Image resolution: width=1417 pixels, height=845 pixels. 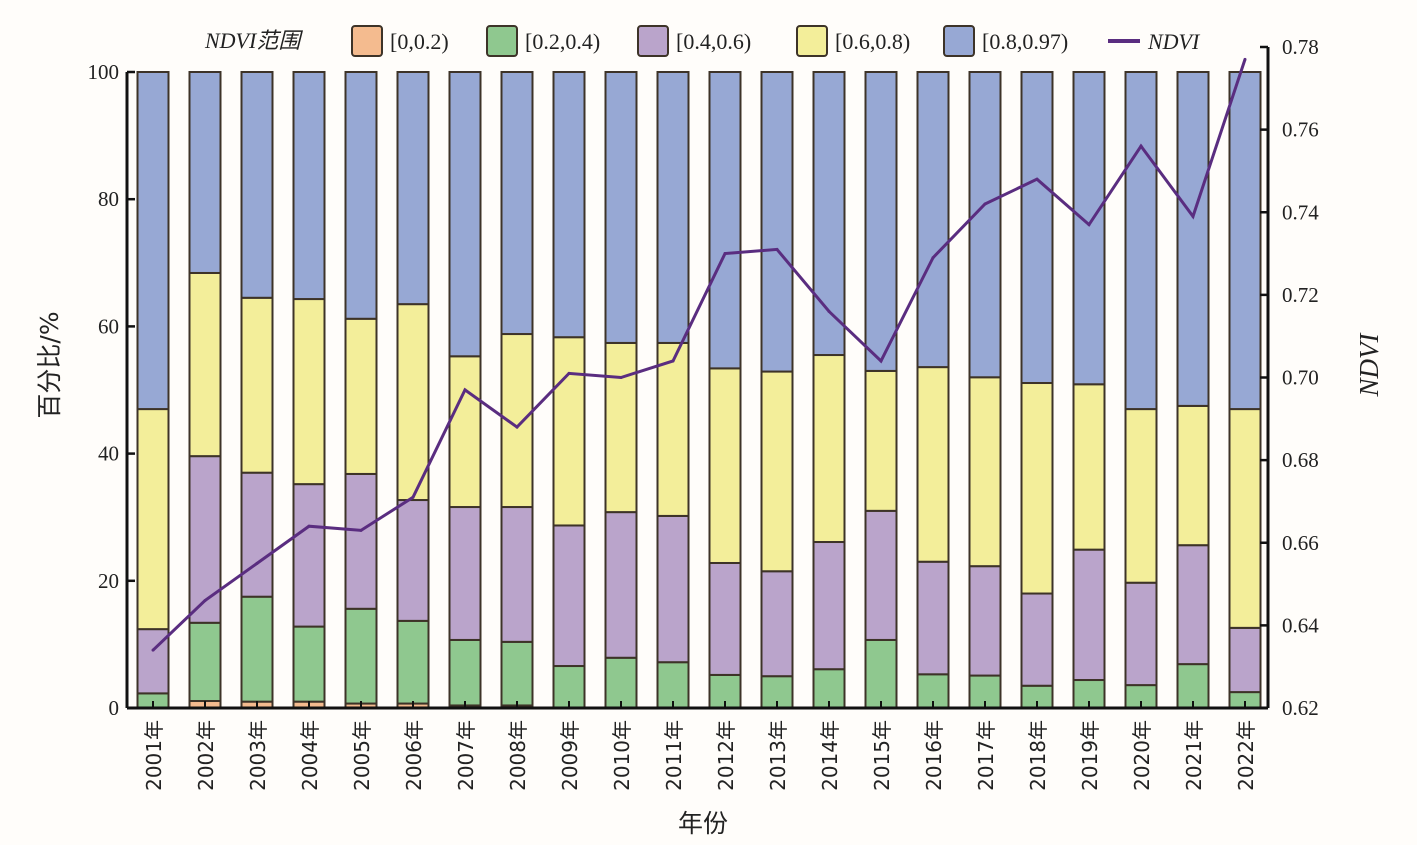 I want to click on bar-stack-2020, so click(x=1141, y=390).